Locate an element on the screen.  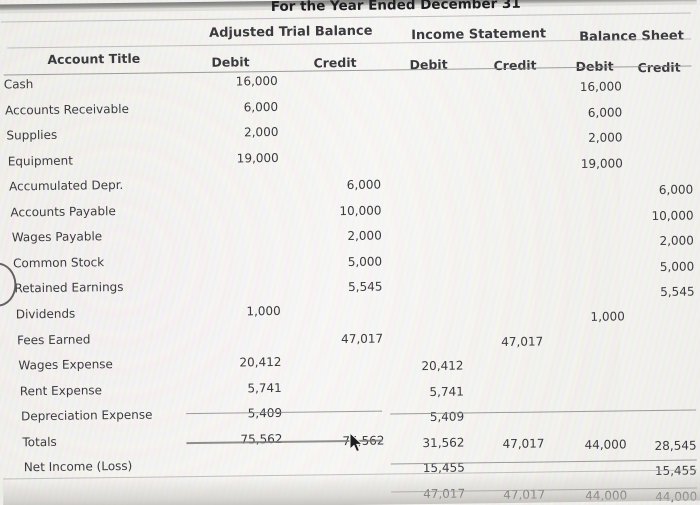
row-account-title: Equipment is located at coordinates (40, 161).